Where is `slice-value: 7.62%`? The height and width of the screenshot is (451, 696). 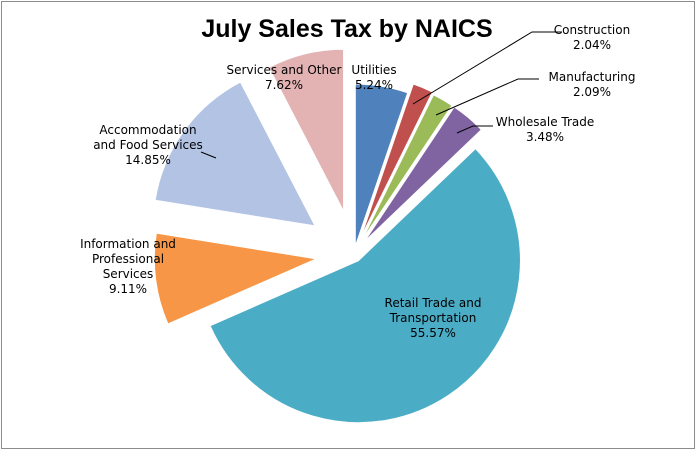 slice-value: 7.62% is located at coordinates (284, 85).